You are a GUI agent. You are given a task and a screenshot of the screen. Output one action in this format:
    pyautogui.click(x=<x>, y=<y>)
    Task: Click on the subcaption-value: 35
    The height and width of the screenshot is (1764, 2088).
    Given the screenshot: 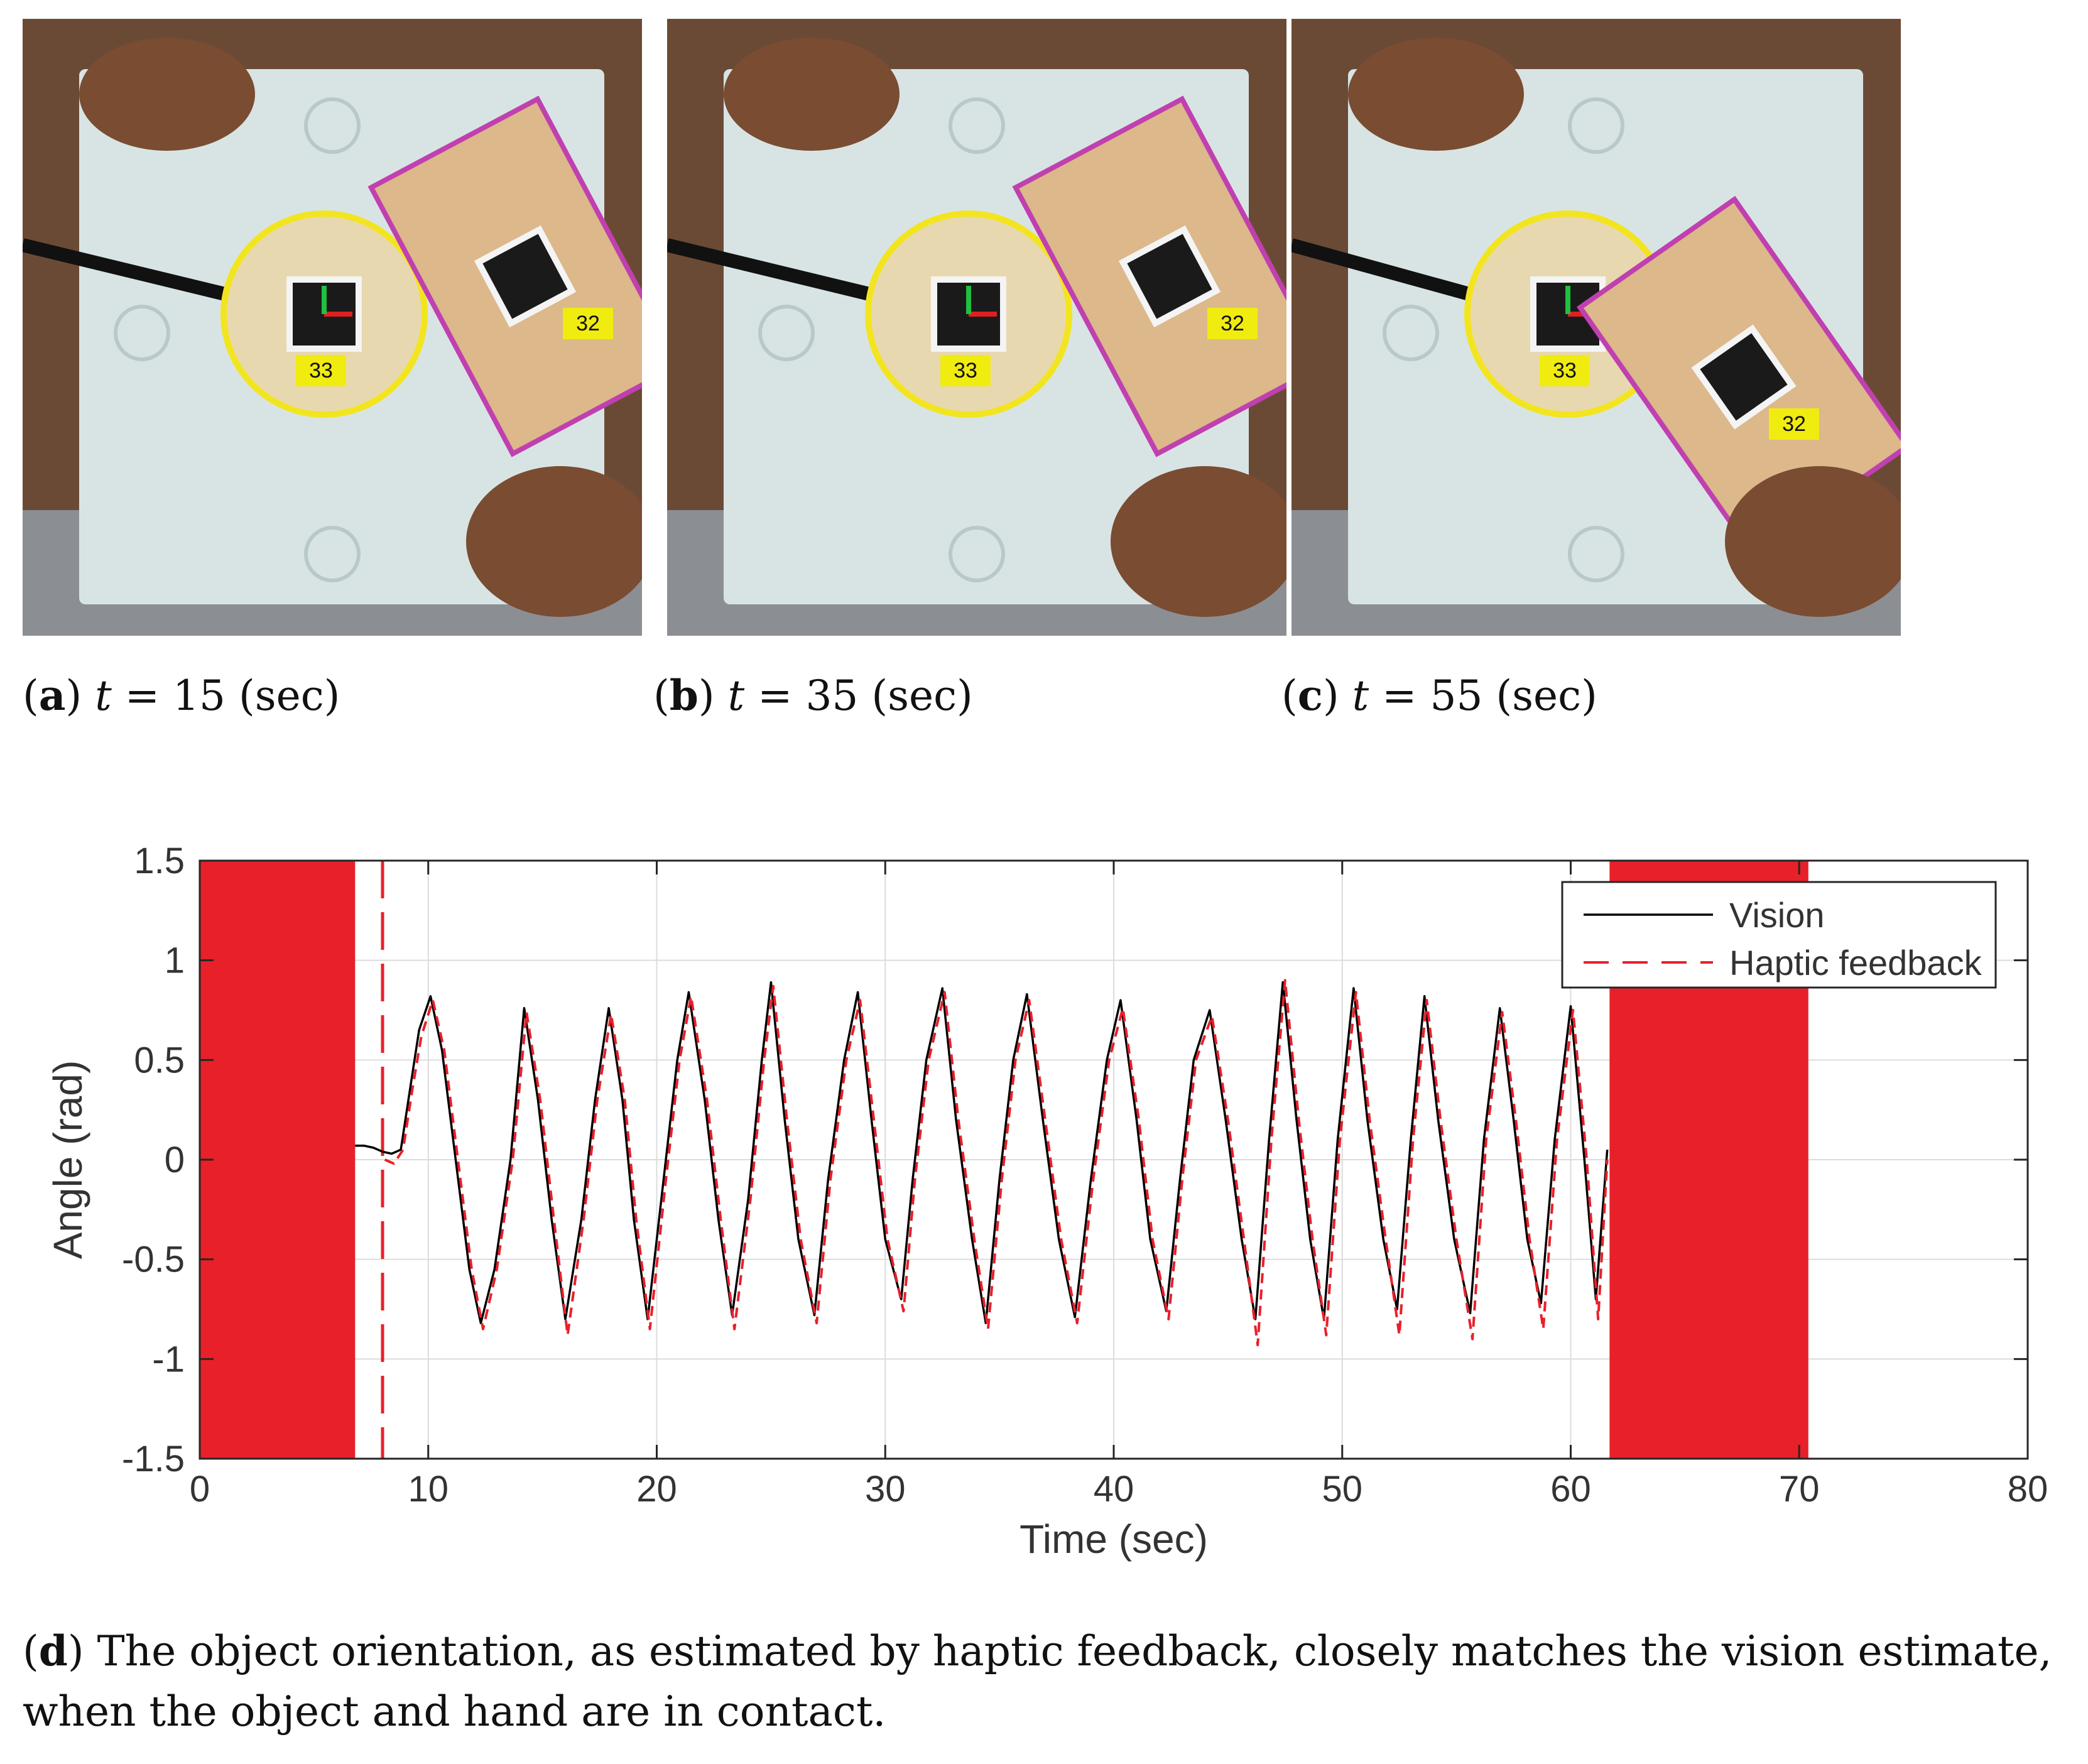 What is the action you would take?
    pyautogui.click(x=832, y=696)
    